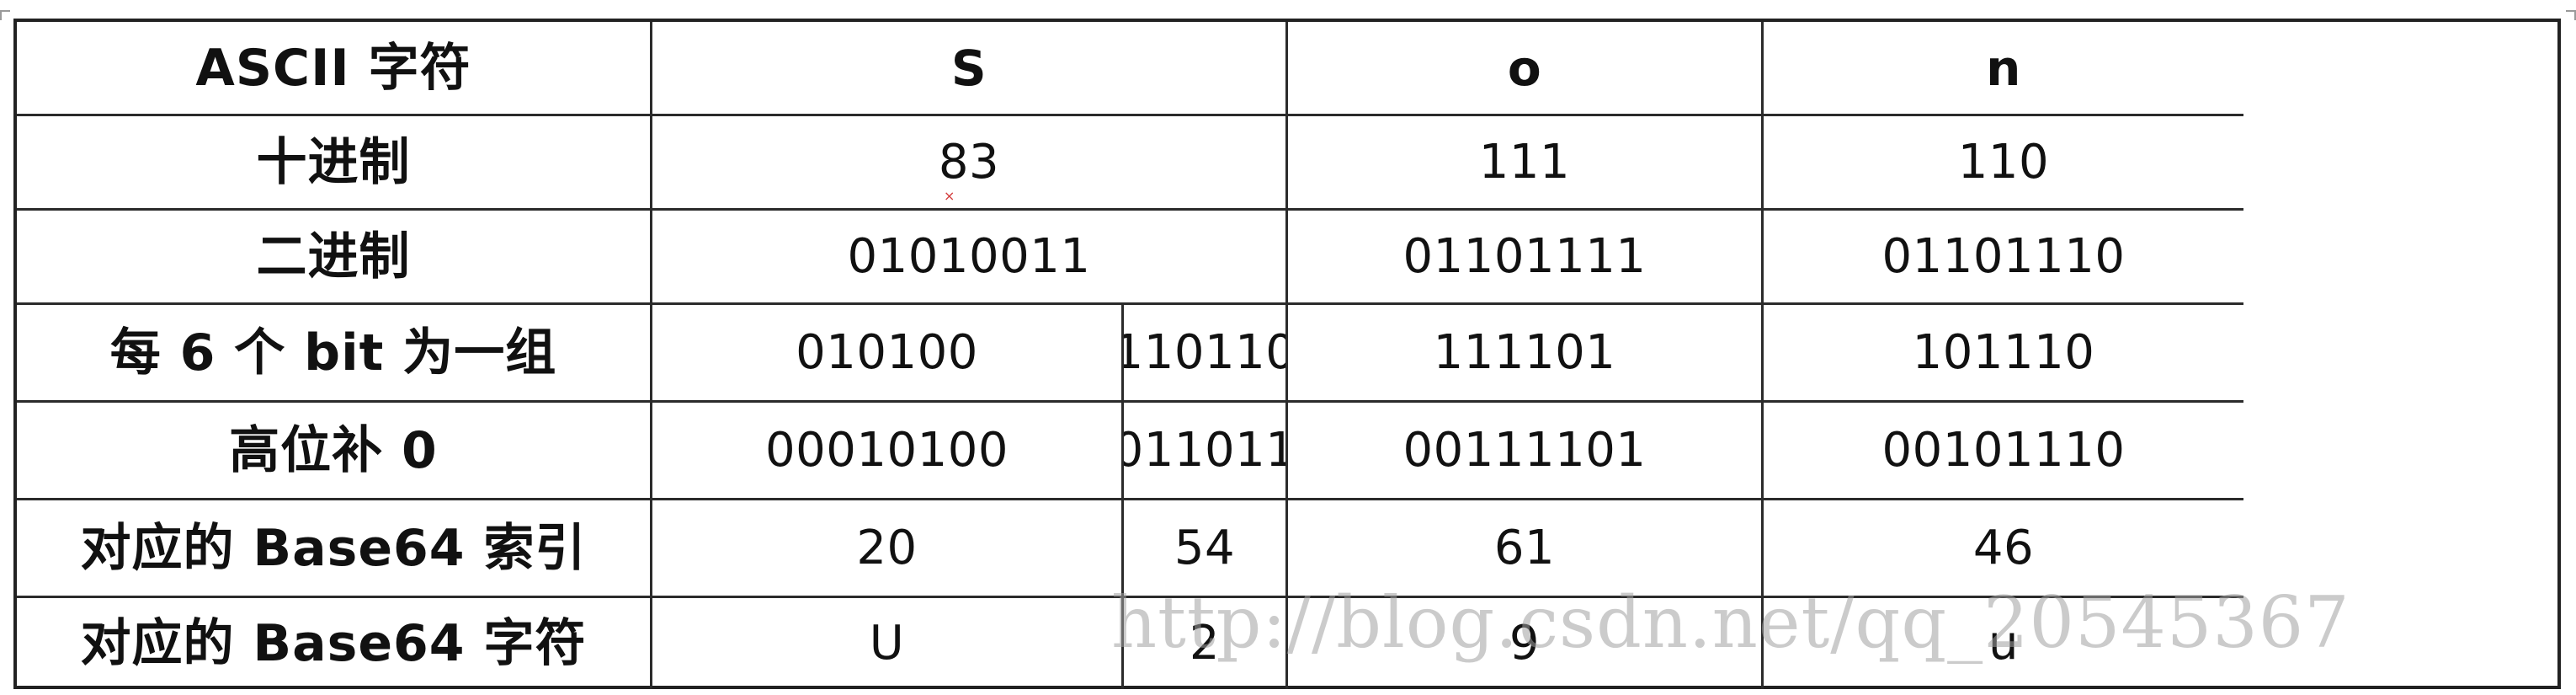 The width and height of the screenshot is (2576, 695). I want to click on base64-index-1-cell: 20, so click(888, 549).